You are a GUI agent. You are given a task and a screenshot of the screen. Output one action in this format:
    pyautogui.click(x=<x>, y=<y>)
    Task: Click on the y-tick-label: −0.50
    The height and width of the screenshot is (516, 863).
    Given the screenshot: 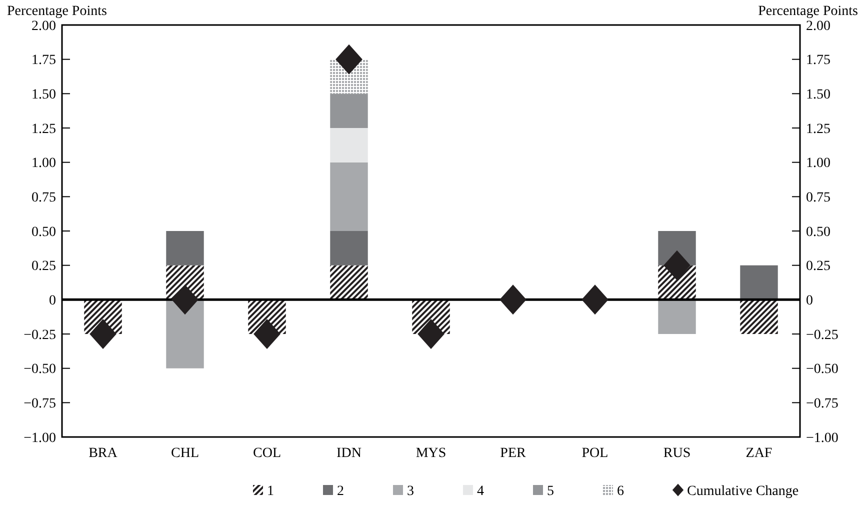 What is the action you would take?
    pyautogui.click(x=40, y=370)
    